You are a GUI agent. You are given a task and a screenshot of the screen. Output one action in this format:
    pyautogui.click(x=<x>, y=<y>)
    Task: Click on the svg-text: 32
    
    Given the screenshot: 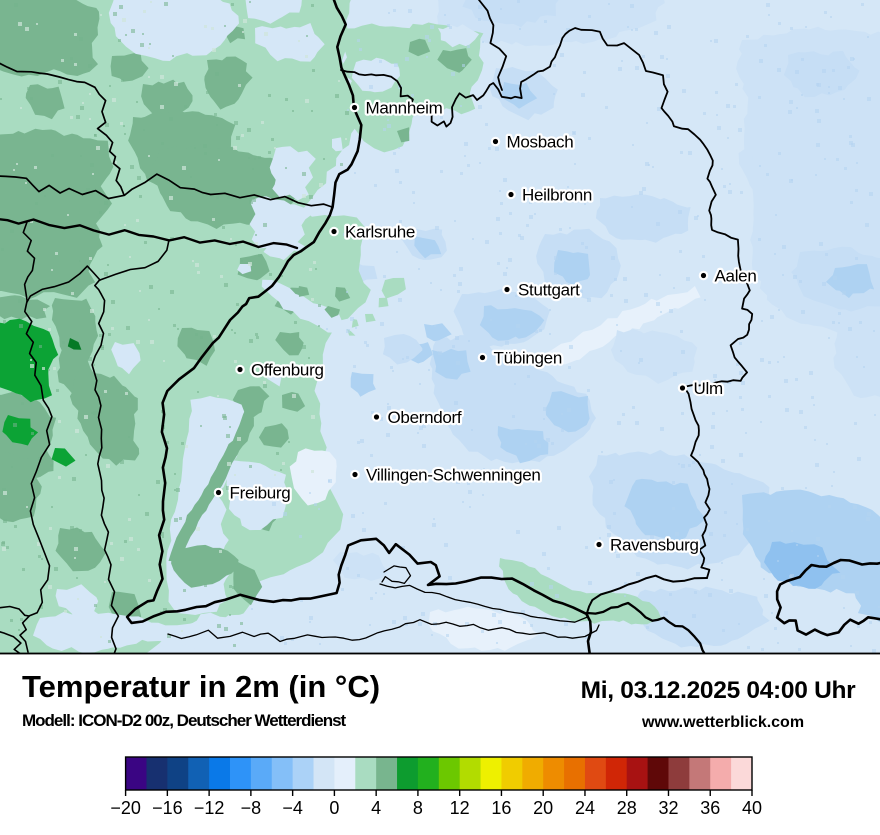 What is the action you would take?
    pyautogui.click(x=668, y=808)
    